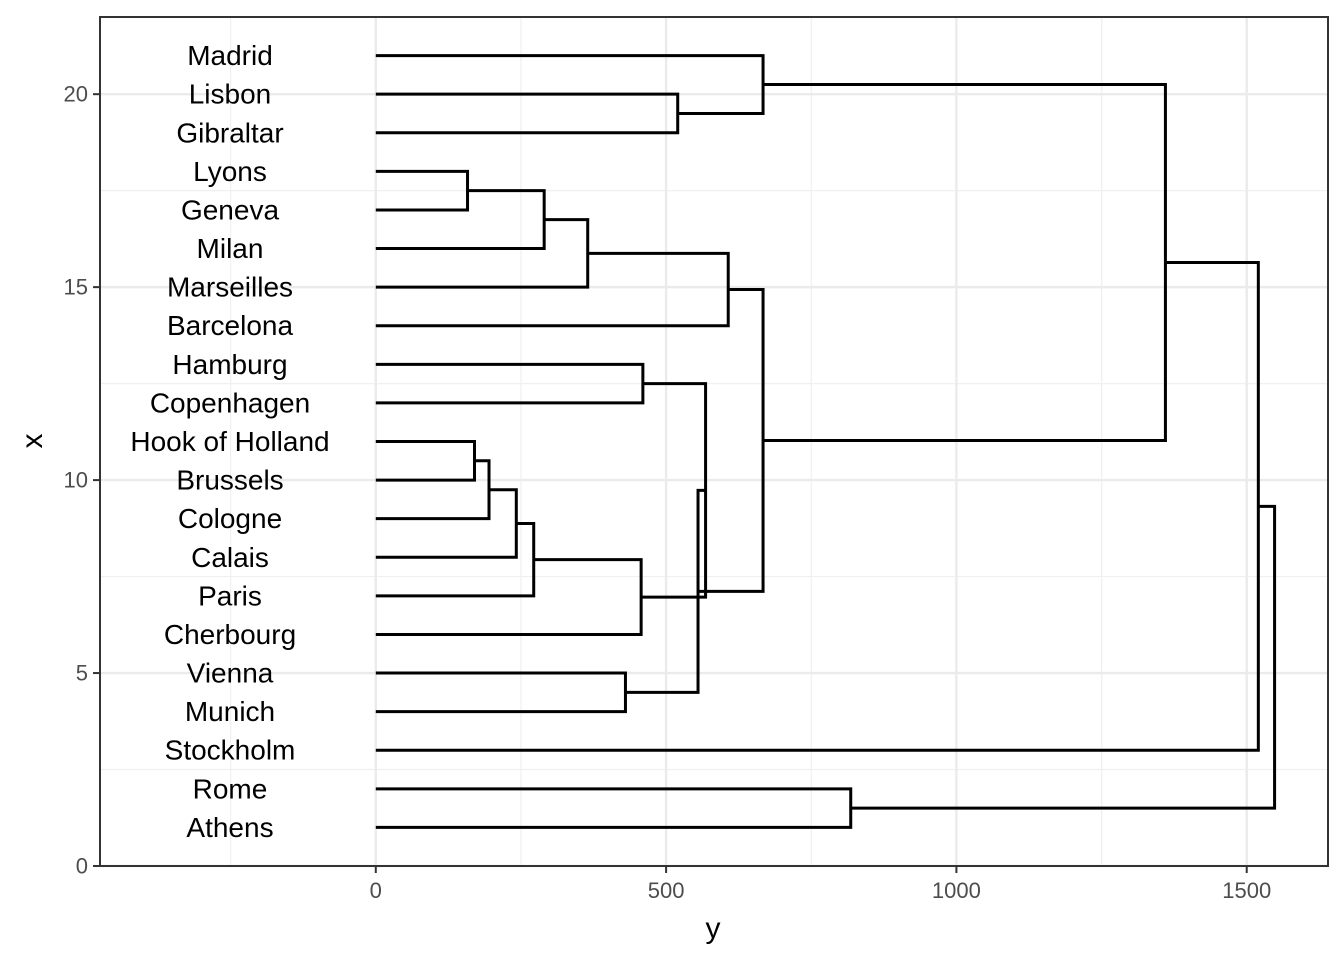 The image size is (1344, 960). I want to click on leaf-label: Stockholm, so click(230, 750).